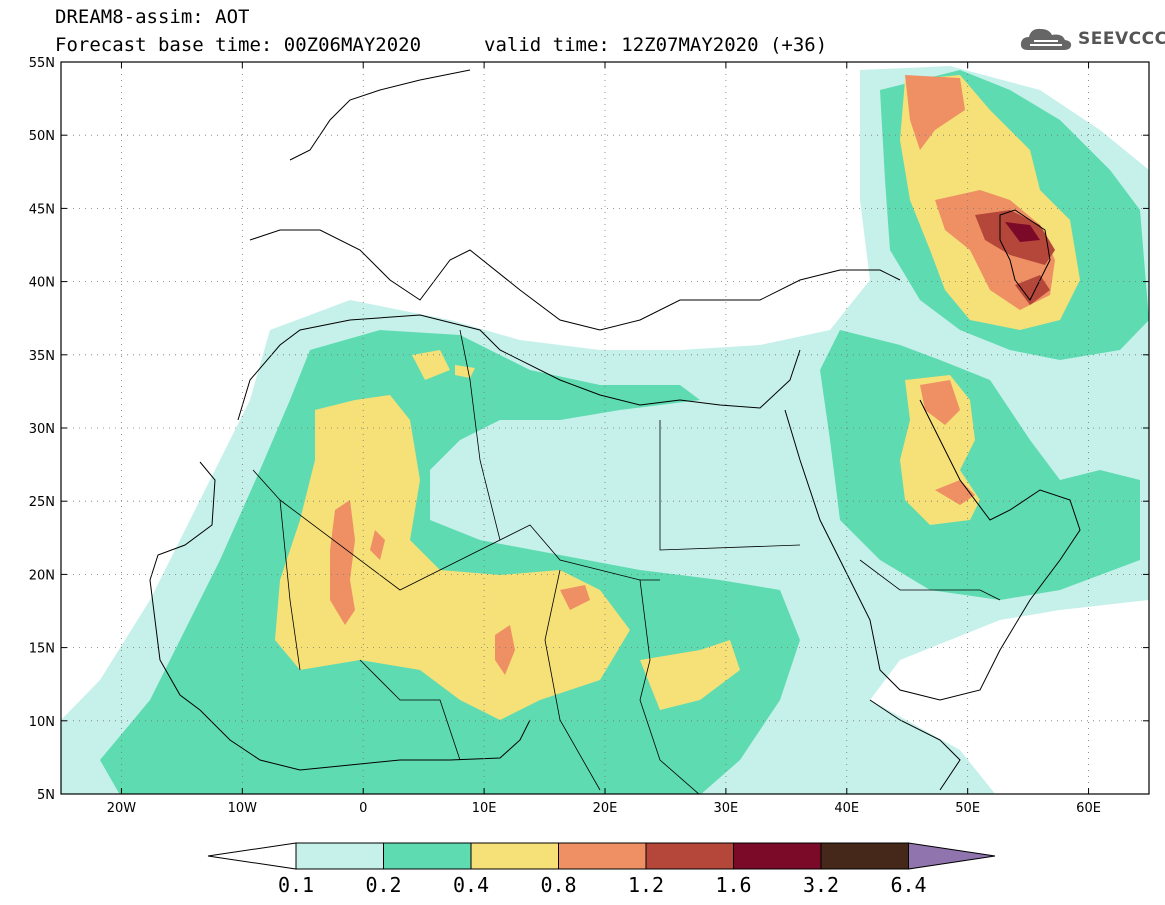 This screenshot has width=1165, height=905. Describe the element at coordinates (821, 885) in the screenshot. I see `colorbar-label: 3.2` at that location.